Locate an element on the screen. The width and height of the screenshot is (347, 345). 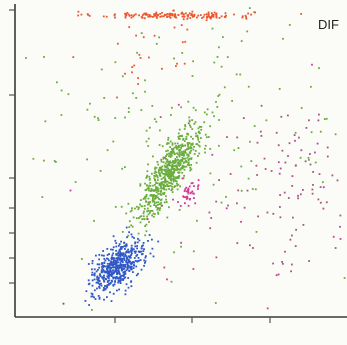
channel-label: DIF is located at coordinates (328, 24).